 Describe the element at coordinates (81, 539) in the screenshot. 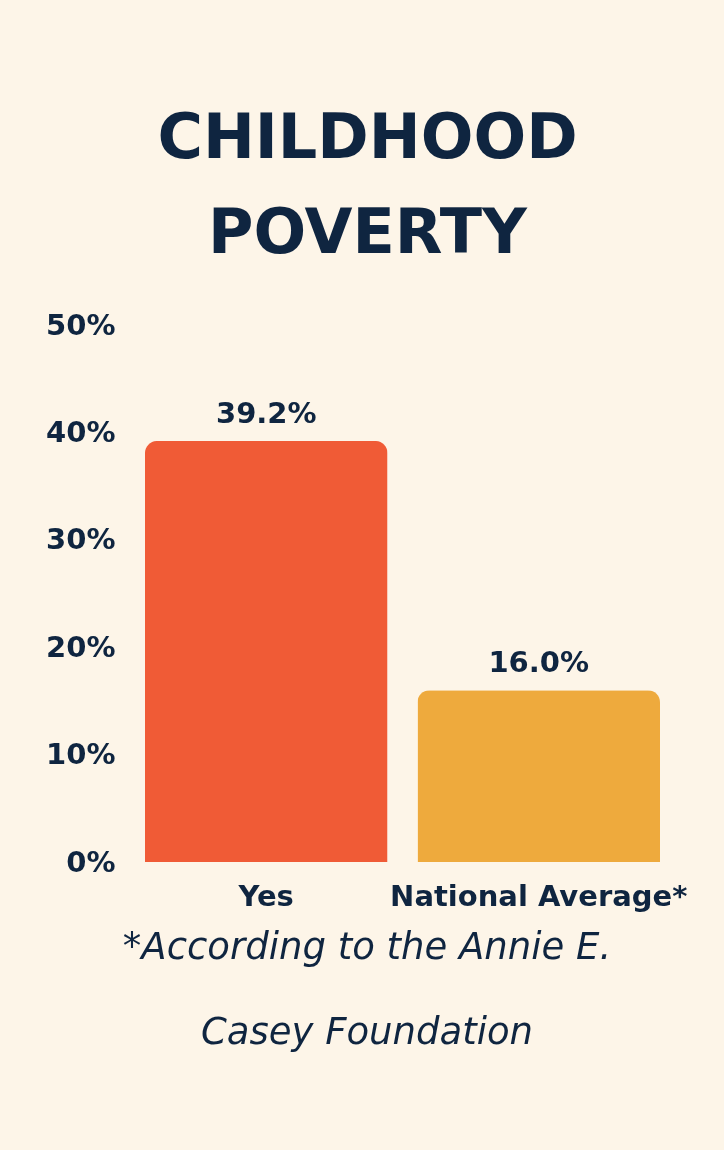

I see `y-tick-label: 30%` at that location.